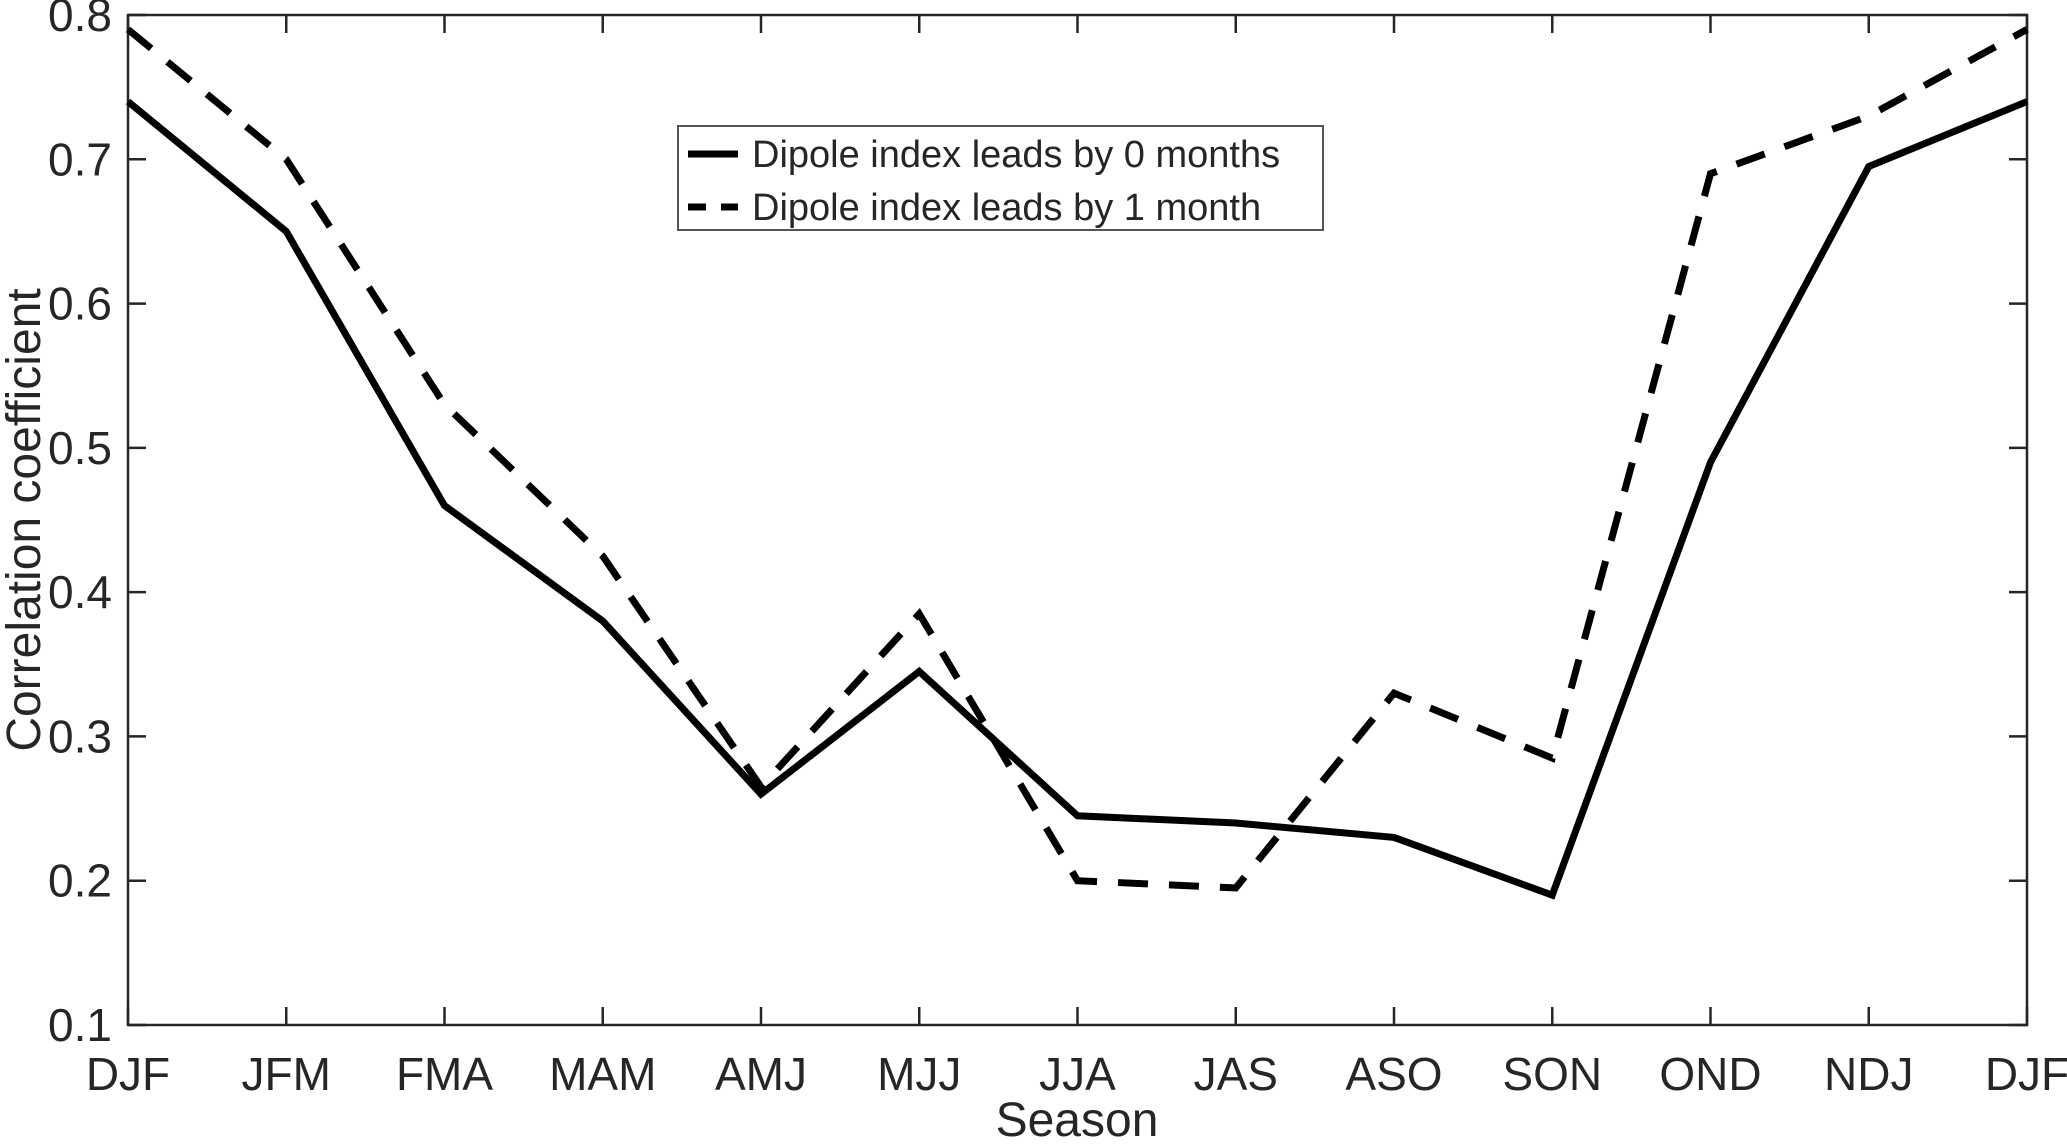 This screenshot has height=1146, width=2067. What do you see at coordinates (80, 592) in the screenshot?
I see `y-tick-label: 0.4` at bounding box center [80, 592].